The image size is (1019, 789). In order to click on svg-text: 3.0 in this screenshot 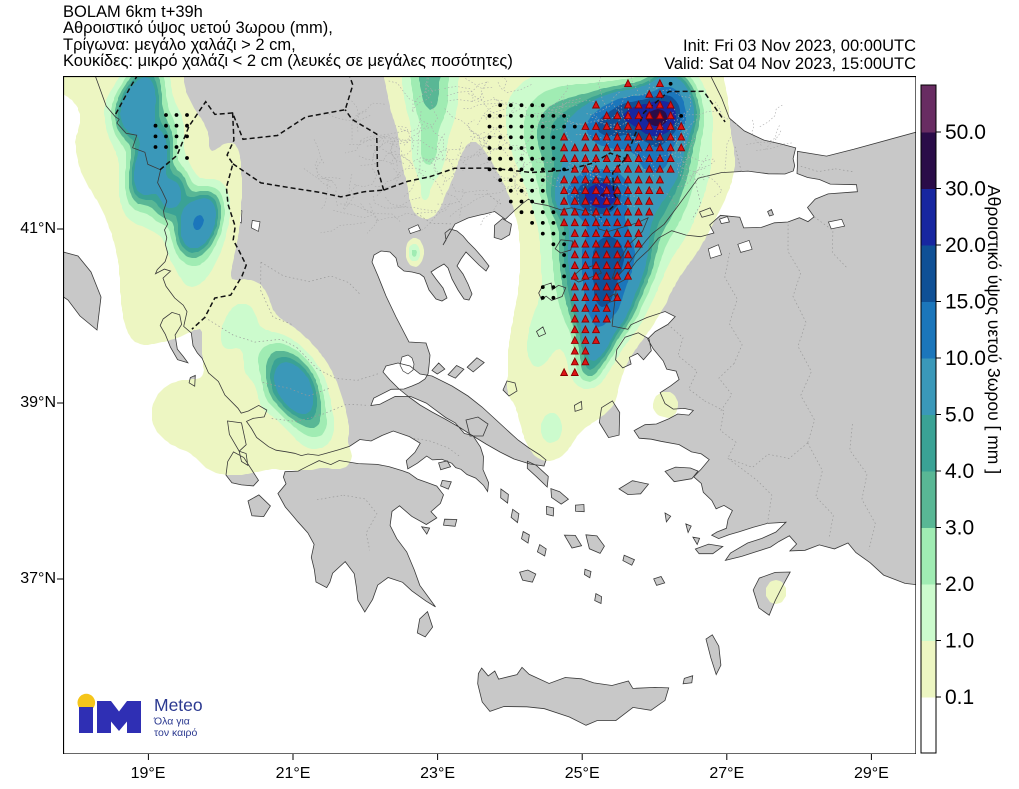, I will do `click(959, 528)`.